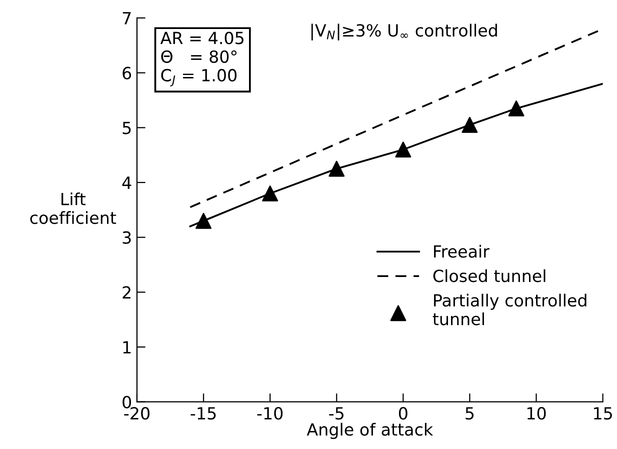 This screenshot has width=617, height=449. What do you see at coordinates (127, 347) in the screenshot?
I see `y-tick-label: 1` at bounding box center [127, 347].